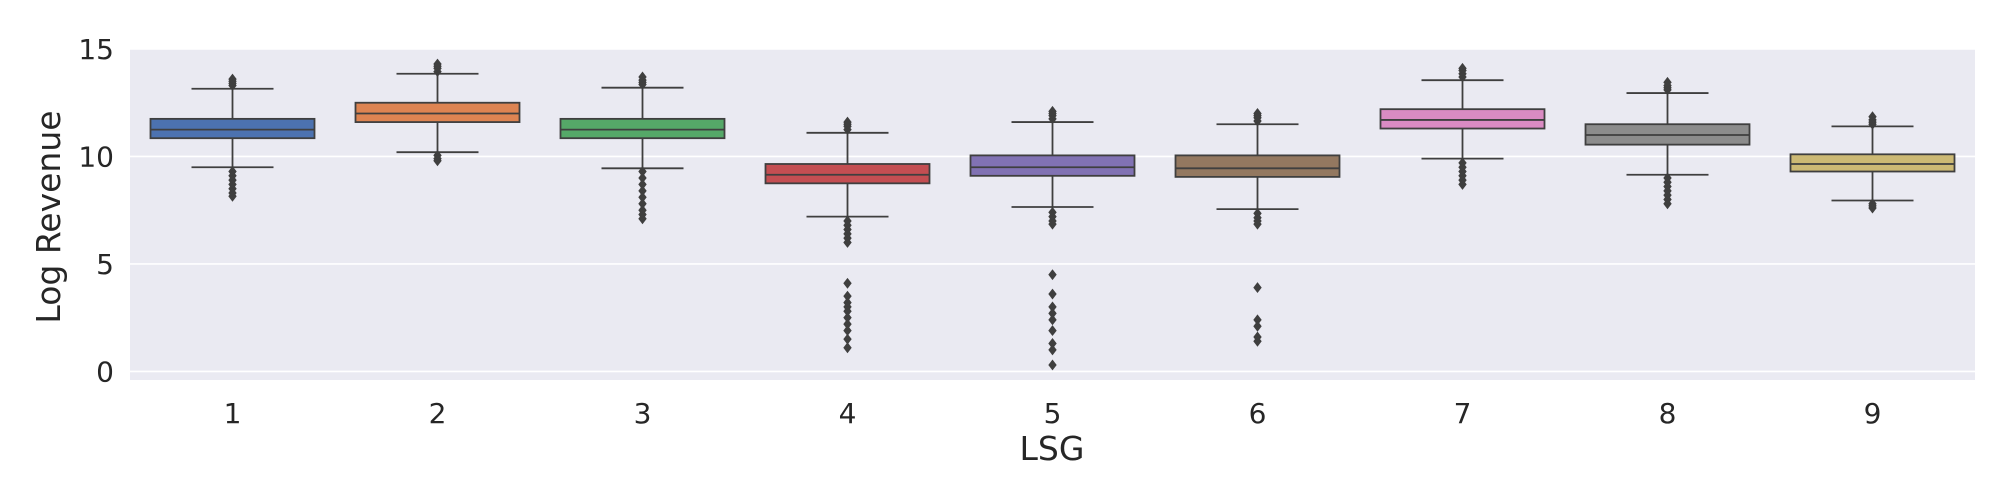  What do you see at coordinates (1873, 413) in the screenshot?
I see `x-tick-label-9: 9` at bounding box center [1873, 413].